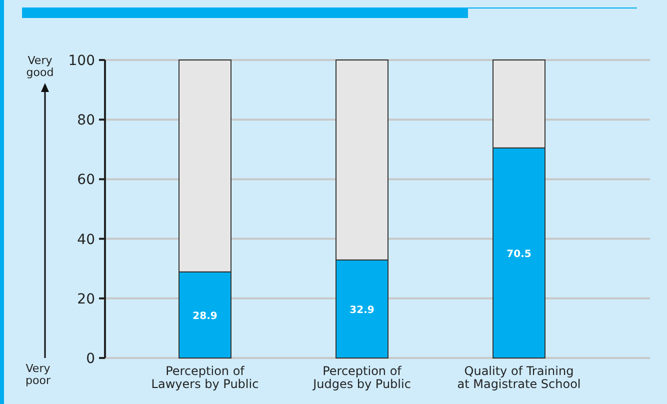 The width and height of the screenshot is (667, 404). Describe the element at coordinates (81, 61) in the screenshot. I see `y-tick-label: 100` at that location.